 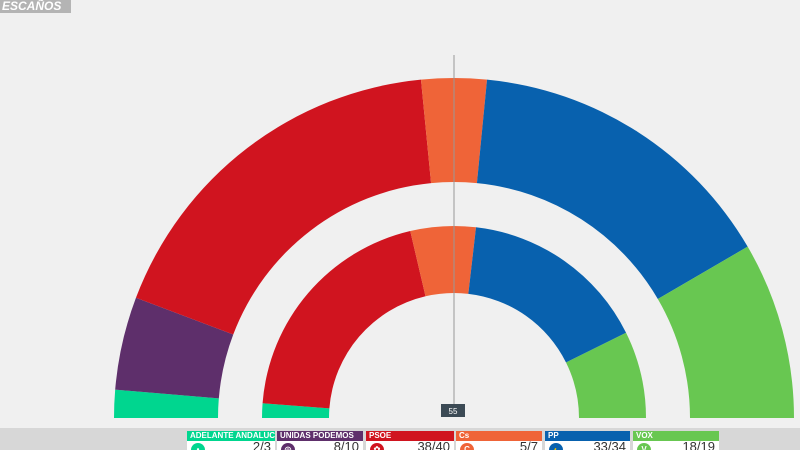 I want to click on legend-label-vox: VOX, so click(x=676, y=436).